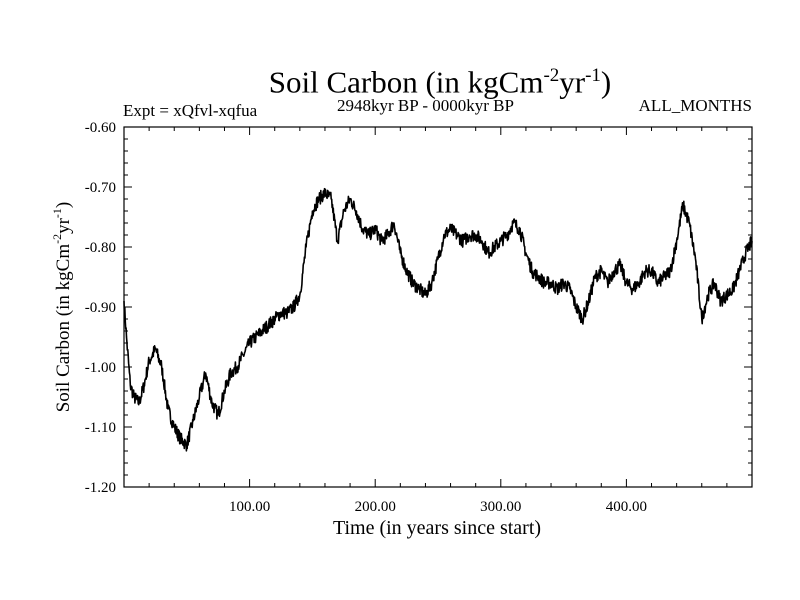 This screenshot has width=800, height=600. Describe the element at coordinates (425, 105) in the screenshot. I see `time-range-label: 2948kyr BP - 0000kyr BP` at that location.